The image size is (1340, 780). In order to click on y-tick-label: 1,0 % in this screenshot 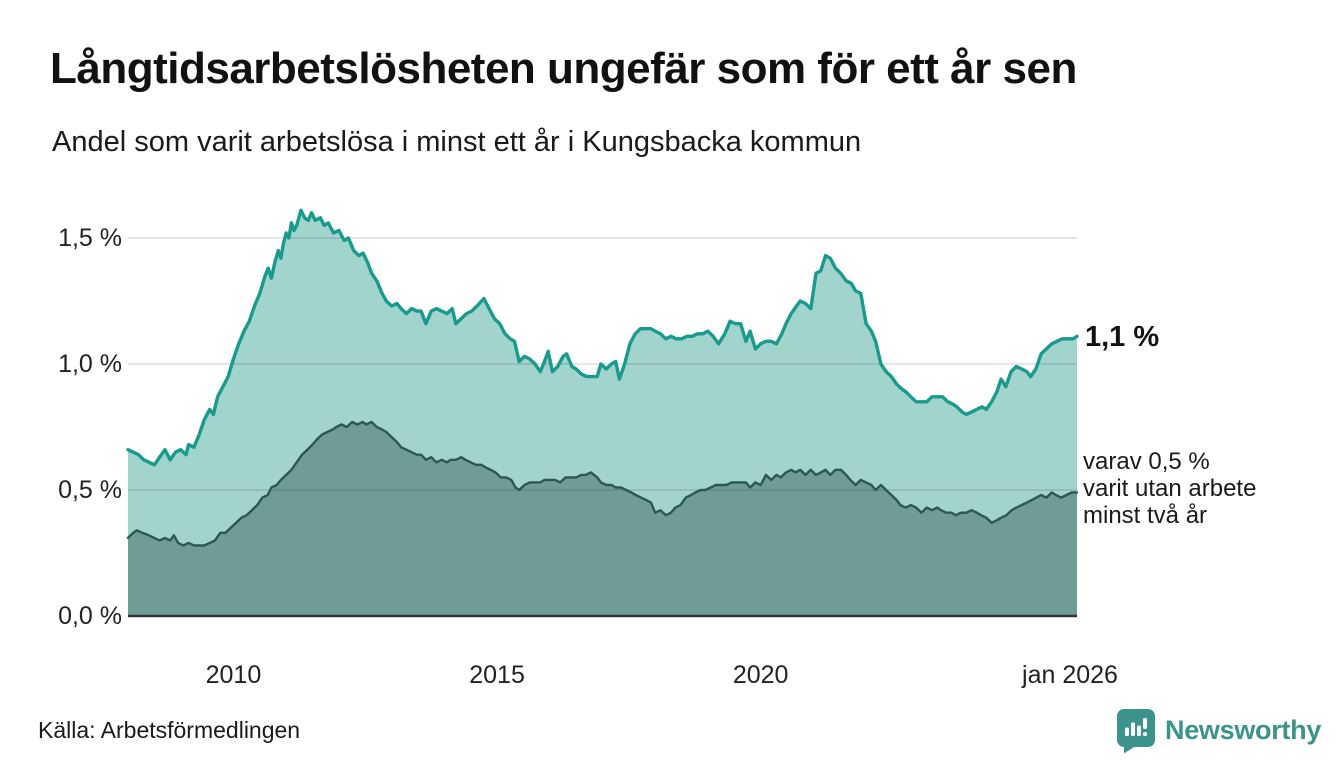, I will do `click(90, 364)`.